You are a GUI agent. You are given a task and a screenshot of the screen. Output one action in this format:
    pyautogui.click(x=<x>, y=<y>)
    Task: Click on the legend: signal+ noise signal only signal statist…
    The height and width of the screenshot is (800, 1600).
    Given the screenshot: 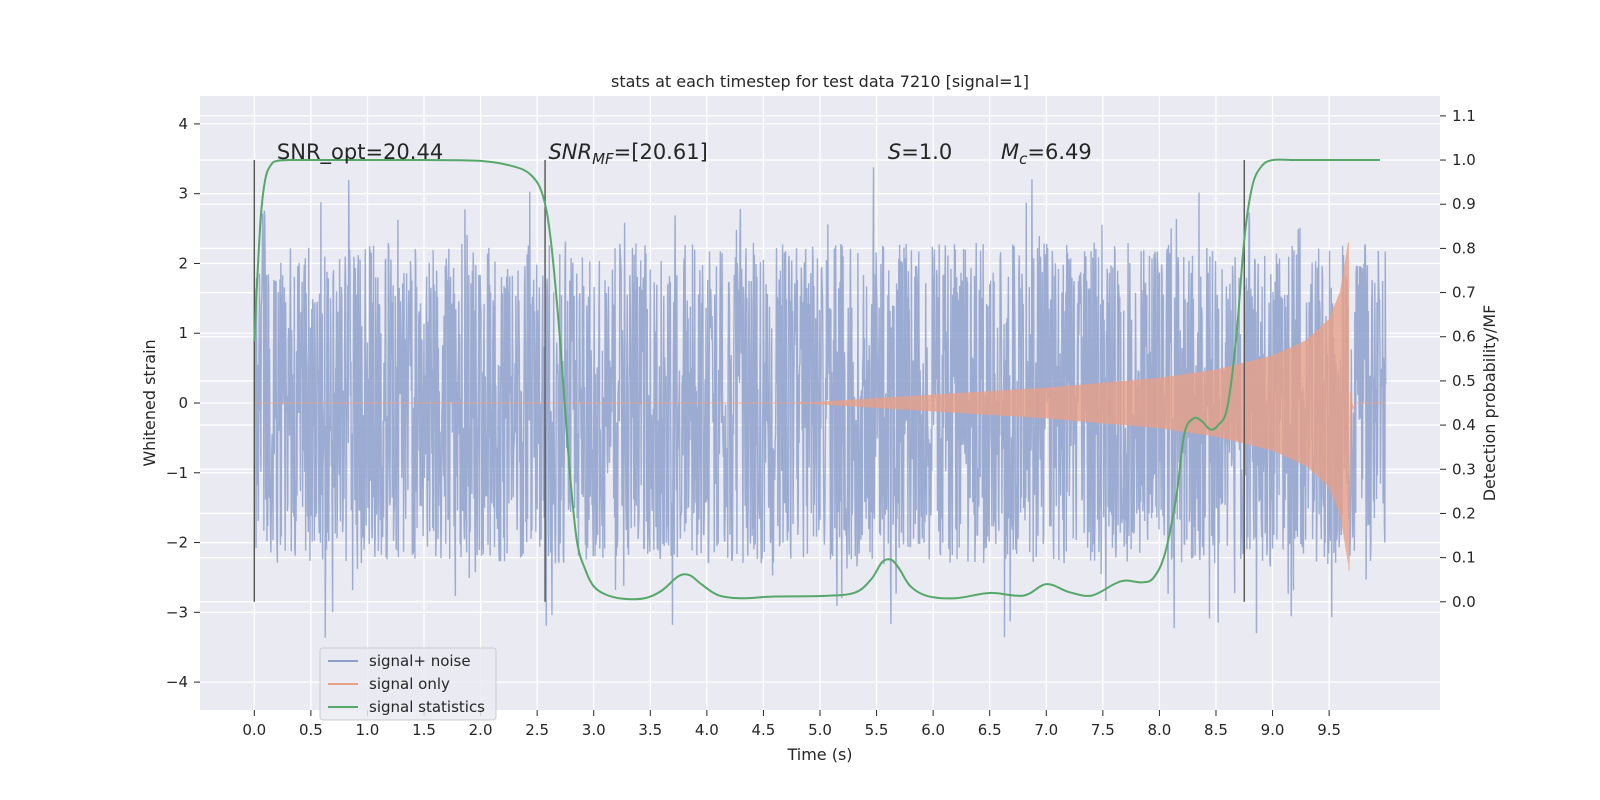 What is the action you would take?
    pyautogui.click(x=408, y=684)
    